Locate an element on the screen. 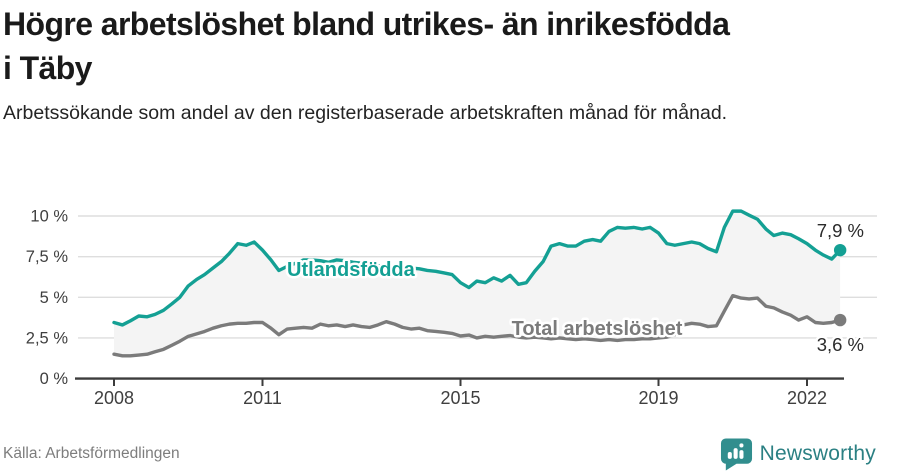 This screenshot has height=474, width=900. x-tick-label: 2008 is located at coordinates (114, 398).